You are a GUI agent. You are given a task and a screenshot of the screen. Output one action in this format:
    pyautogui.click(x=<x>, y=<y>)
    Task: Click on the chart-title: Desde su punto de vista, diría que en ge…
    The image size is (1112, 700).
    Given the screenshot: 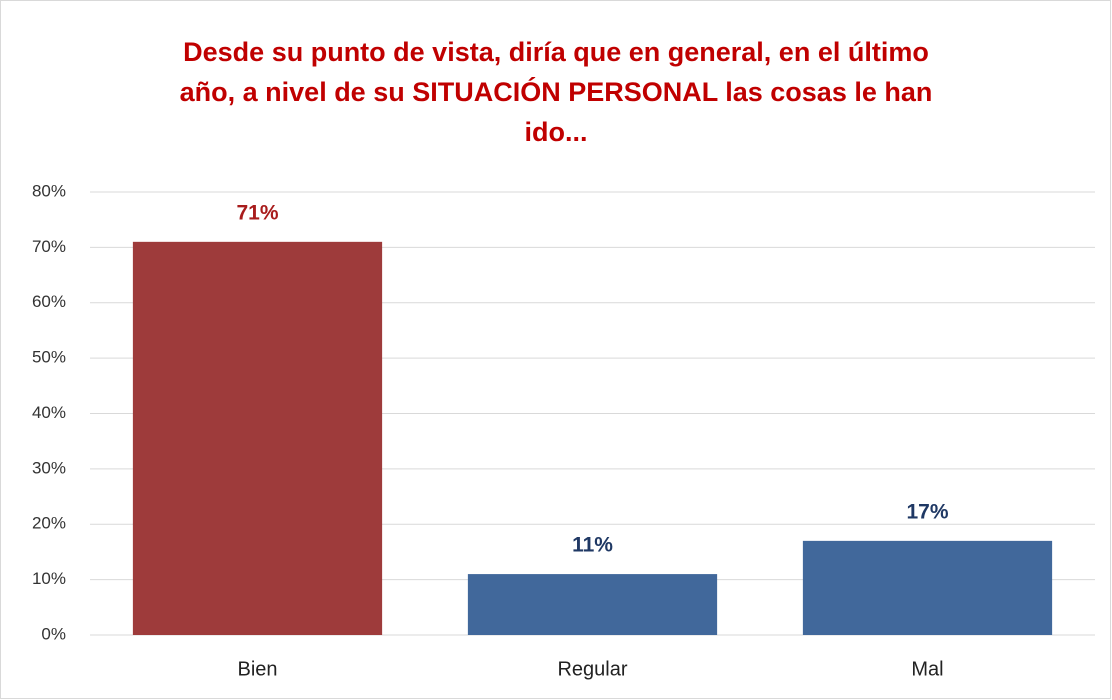 What is the action you would take?
    pyautogui.click(x=556, y=92)
    